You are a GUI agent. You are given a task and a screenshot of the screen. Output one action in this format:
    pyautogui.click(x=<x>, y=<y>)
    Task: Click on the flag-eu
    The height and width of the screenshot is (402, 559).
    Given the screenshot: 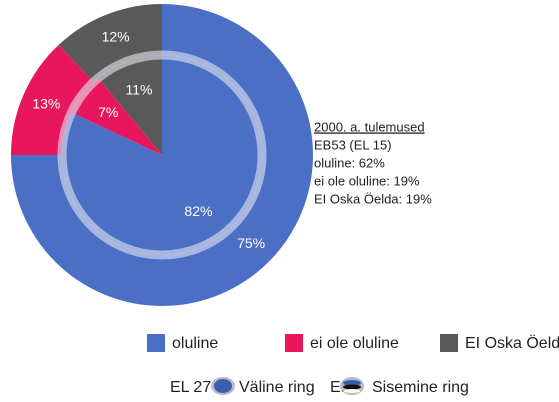 What is the action you would take?
    pyautogui.click(x=223, y=386)
    